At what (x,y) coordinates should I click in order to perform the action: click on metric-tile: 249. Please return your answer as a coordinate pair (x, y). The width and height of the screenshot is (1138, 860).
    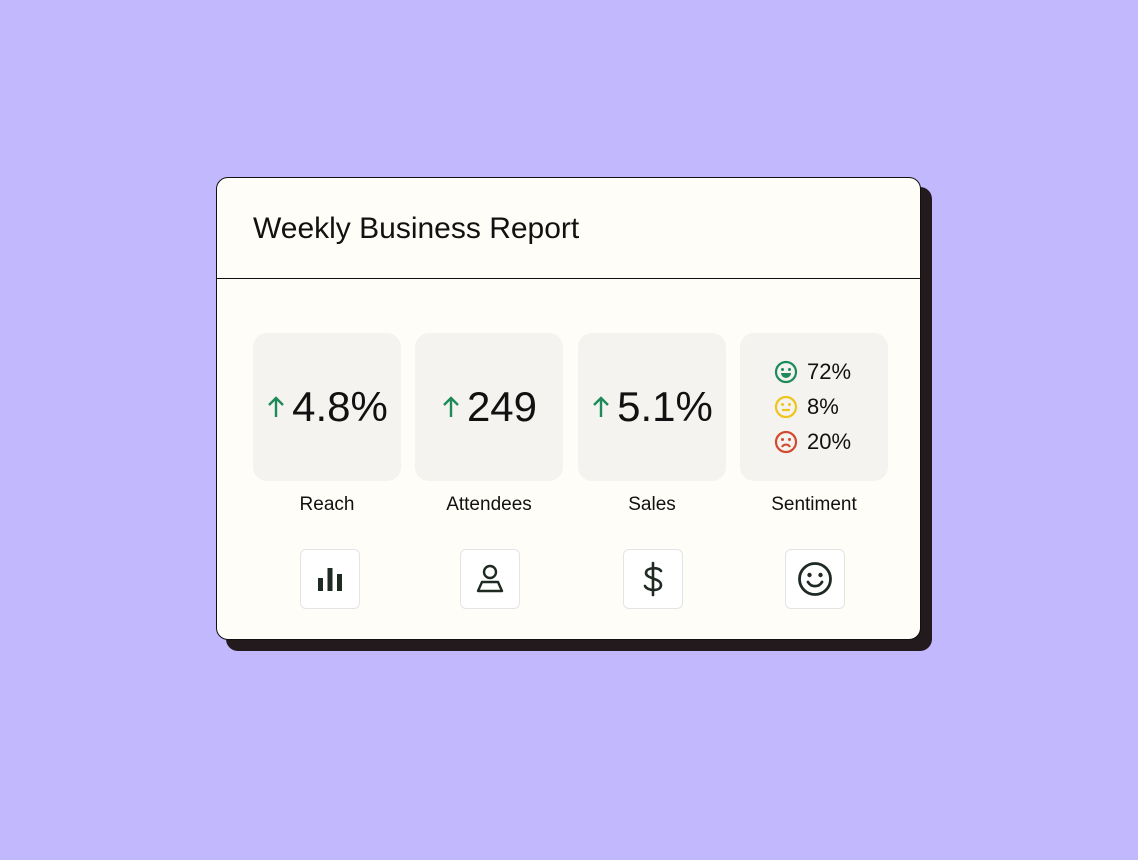
    Looking at the image, I should click on (489, 407).